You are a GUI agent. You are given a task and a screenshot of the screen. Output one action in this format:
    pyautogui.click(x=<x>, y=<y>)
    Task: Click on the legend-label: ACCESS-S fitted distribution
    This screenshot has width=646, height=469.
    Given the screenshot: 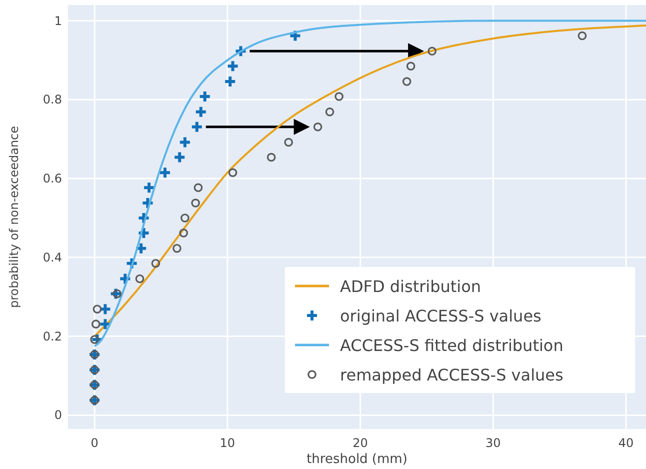 What is the action you would take?
    pyautogui.click(x=452, y=345)
    